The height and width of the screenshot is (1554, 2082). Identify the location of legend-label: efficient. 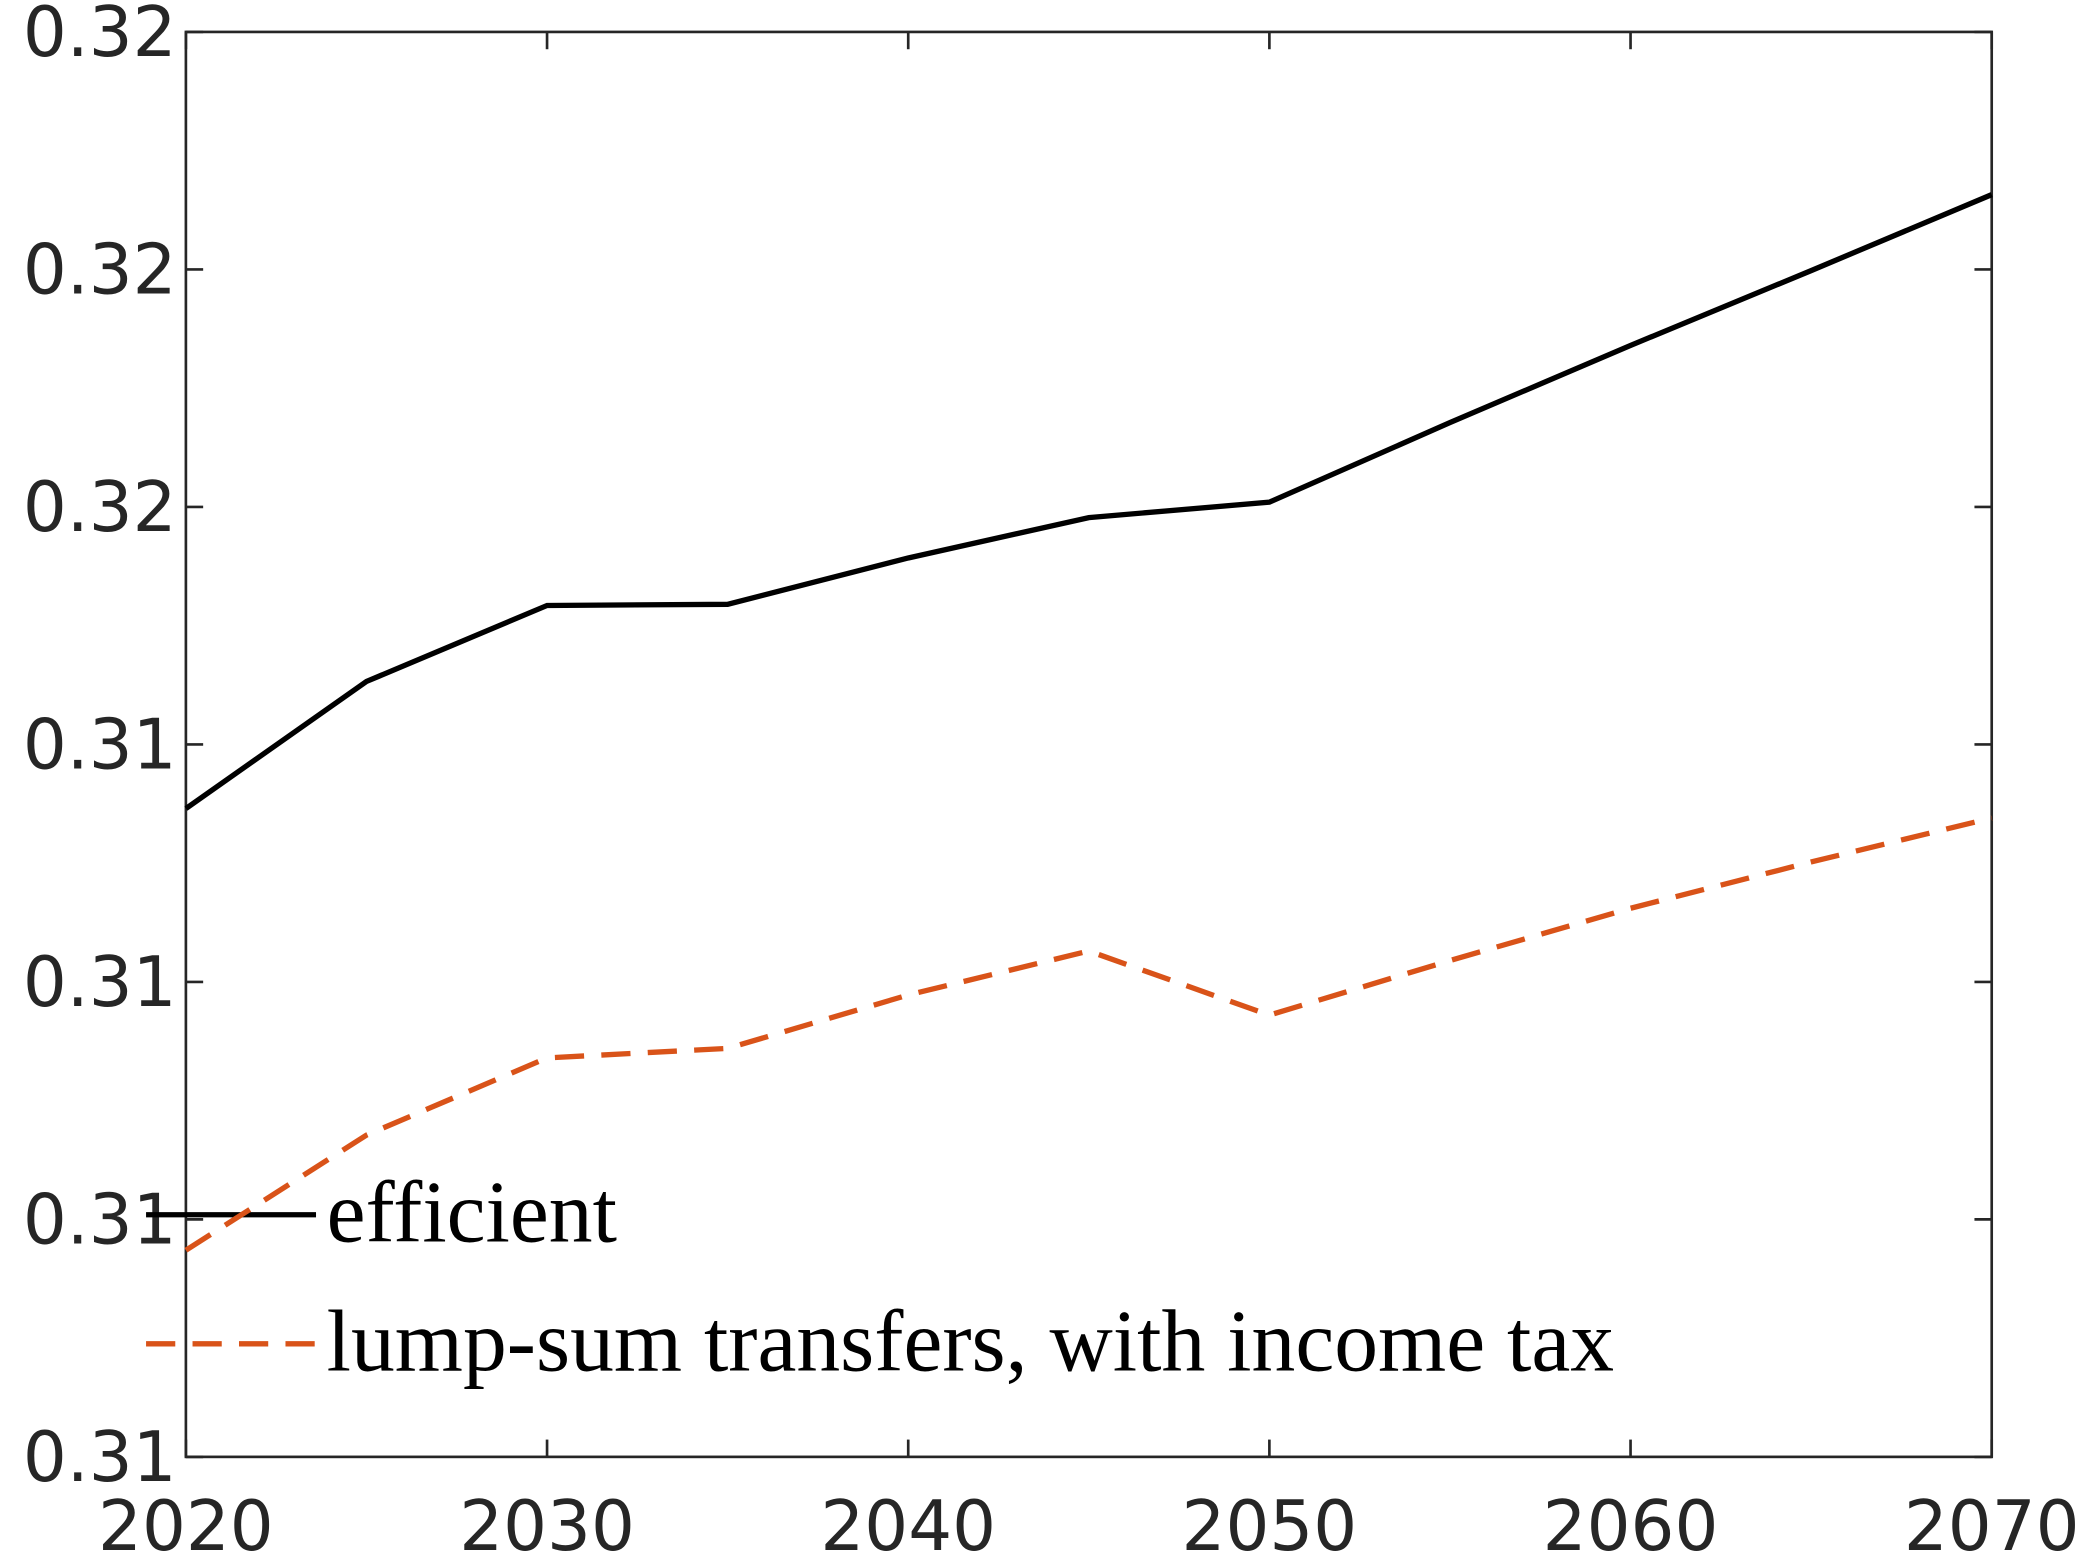
(472, 1211).